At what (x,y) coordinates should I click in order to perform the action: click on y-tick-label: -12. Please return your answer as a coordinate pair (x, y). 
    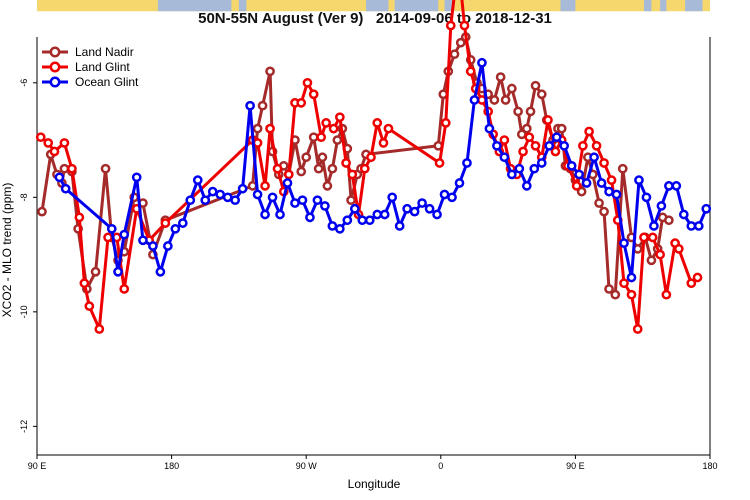
    Looking at the image, I should click on (24, 426).